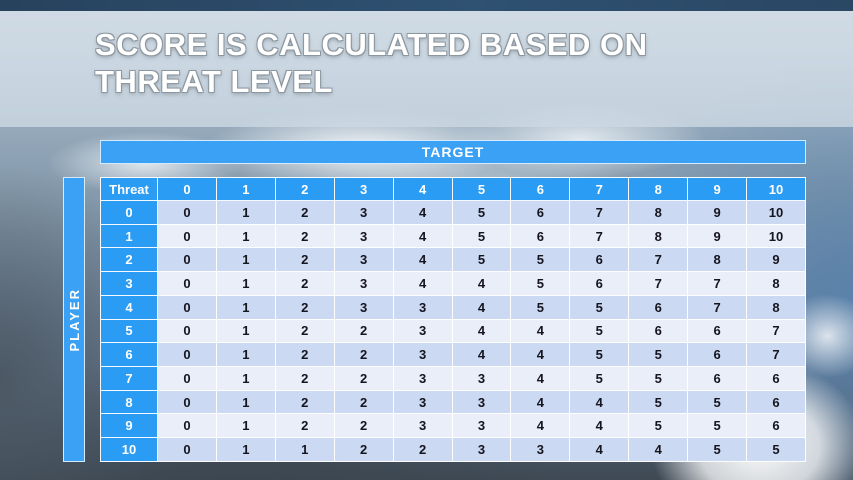 The width and height of the screenshot is (853, 480). Describe the element at coordinates (599, 189) in the screenshot. I see `target-column-header: 7` at that location.